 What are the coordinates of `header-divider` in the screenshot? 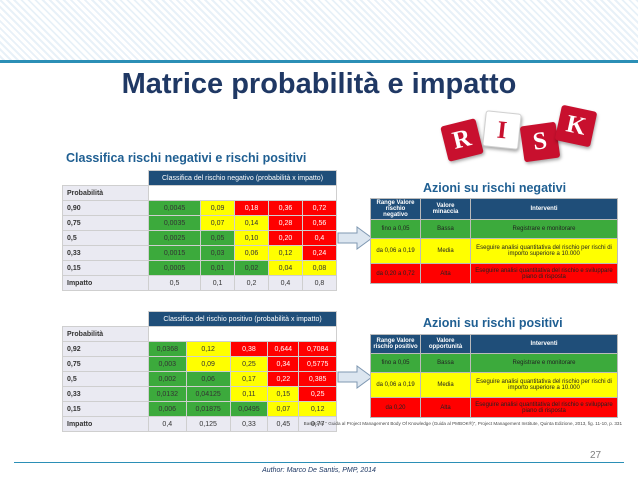 It's located at (319, 61).